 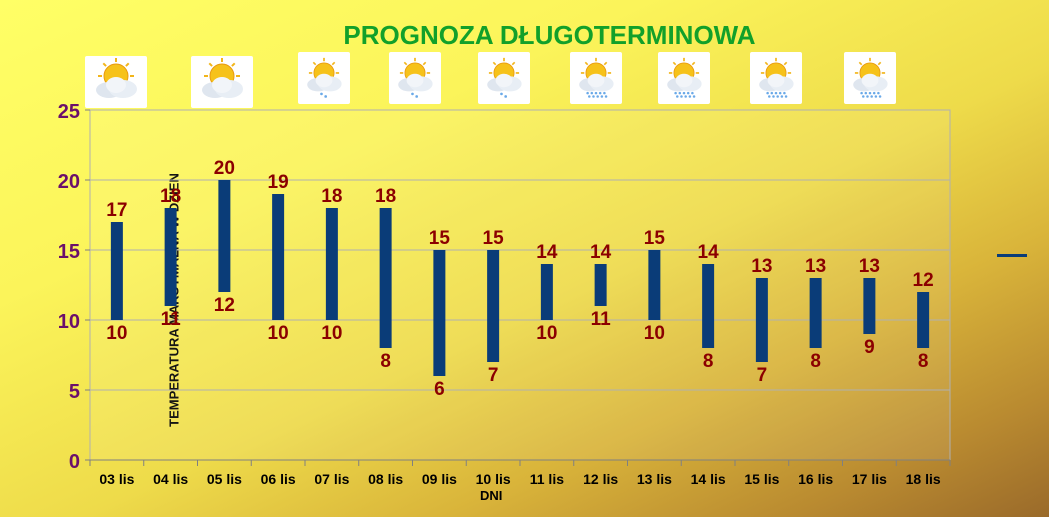 What do you see at coordinates (923, 280) in the screenshot?
I see `max-value-label: 12` at bounding box center [923, 280].